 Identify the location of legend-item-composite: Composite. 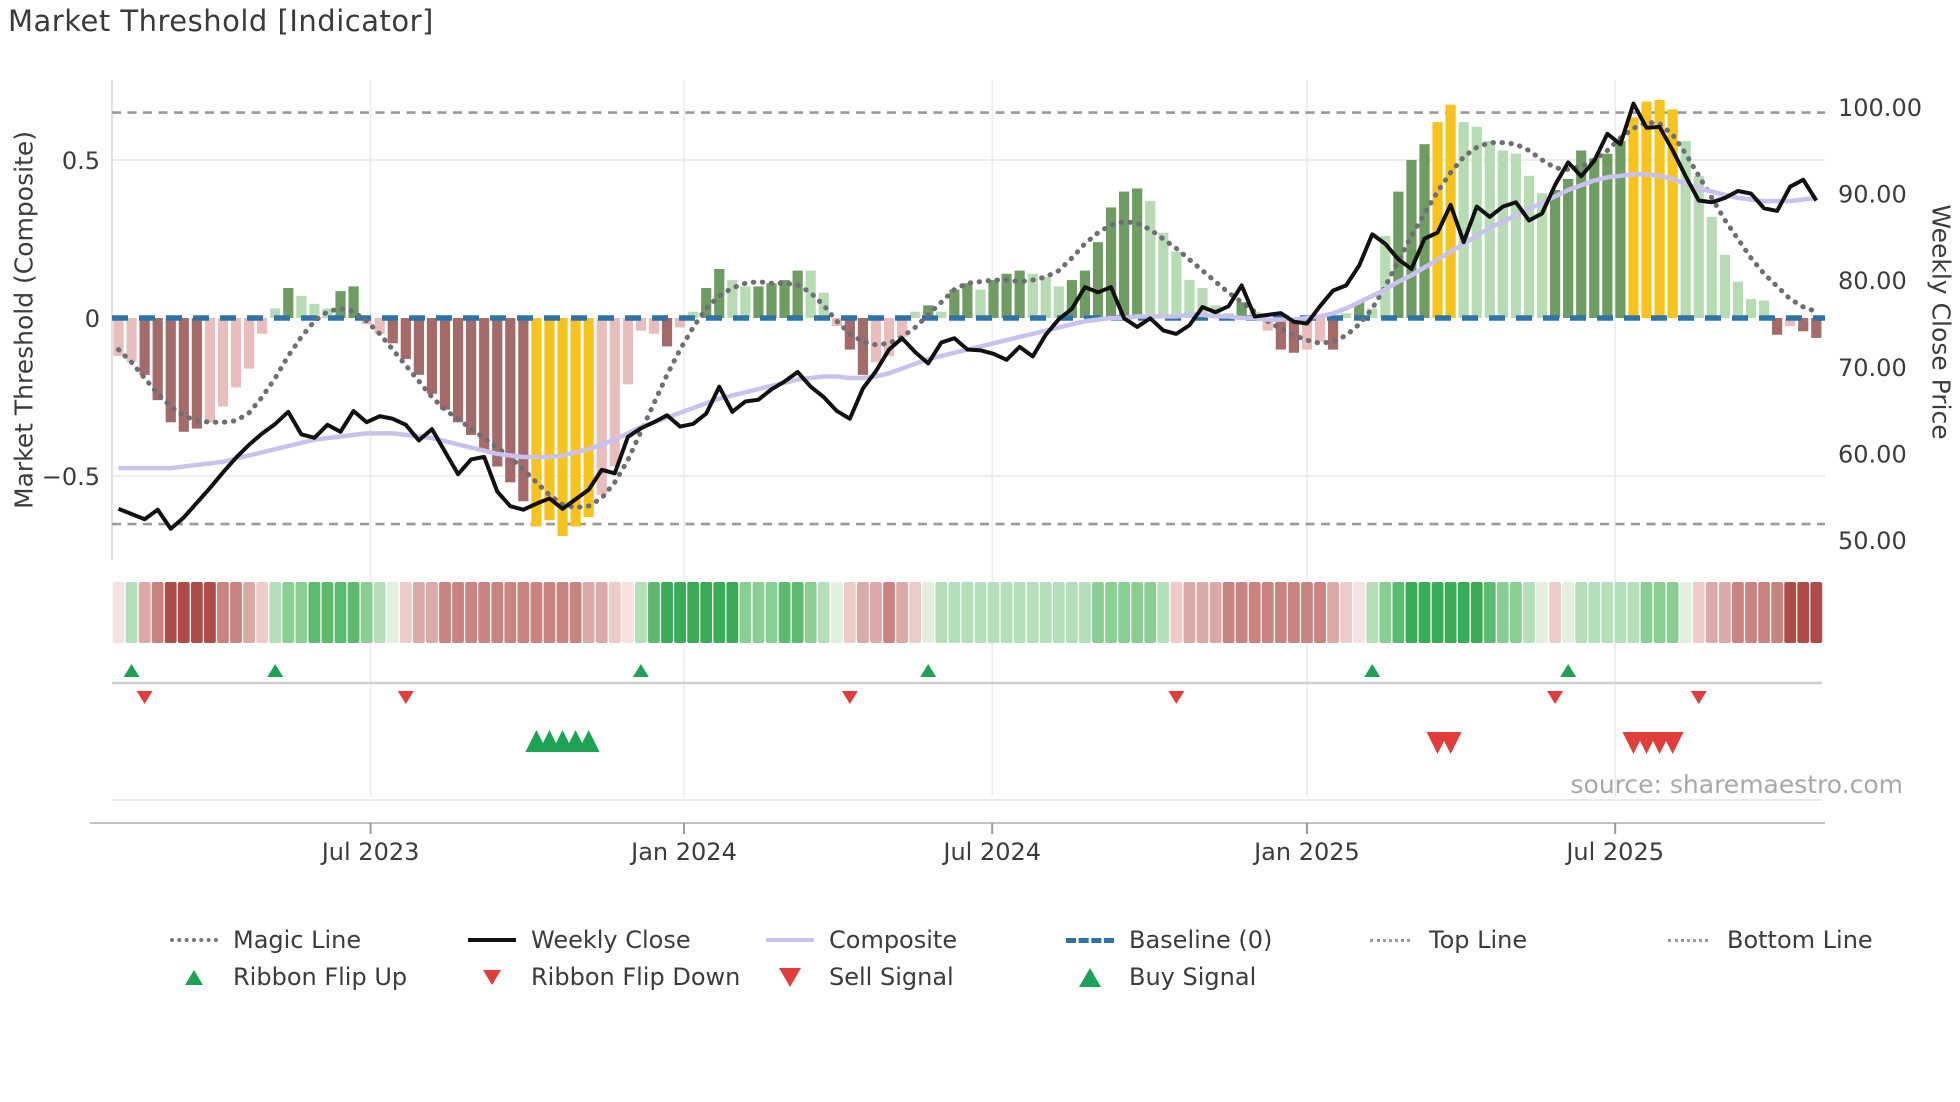
(861, 940).